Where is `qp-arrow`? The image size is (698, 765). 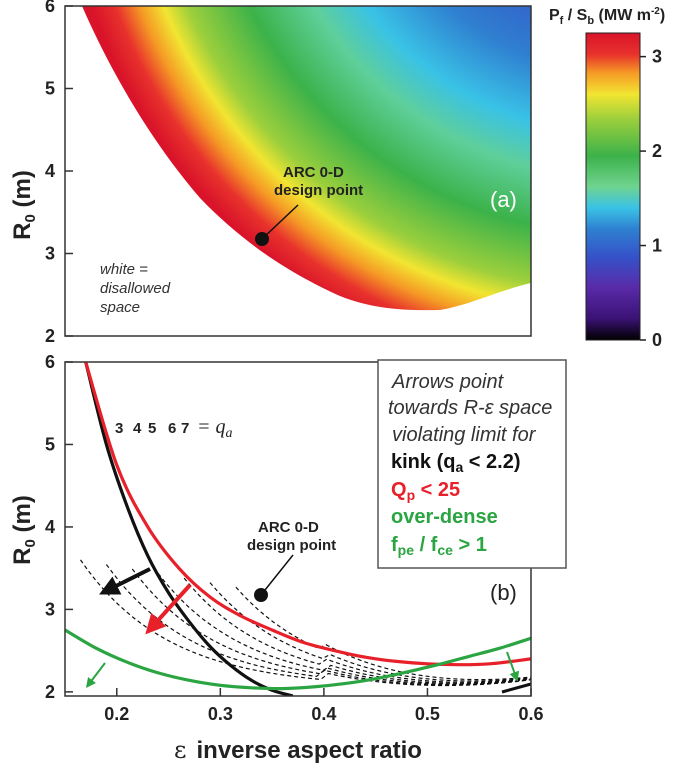
qp-arrow is located at coordinates (168, 609).